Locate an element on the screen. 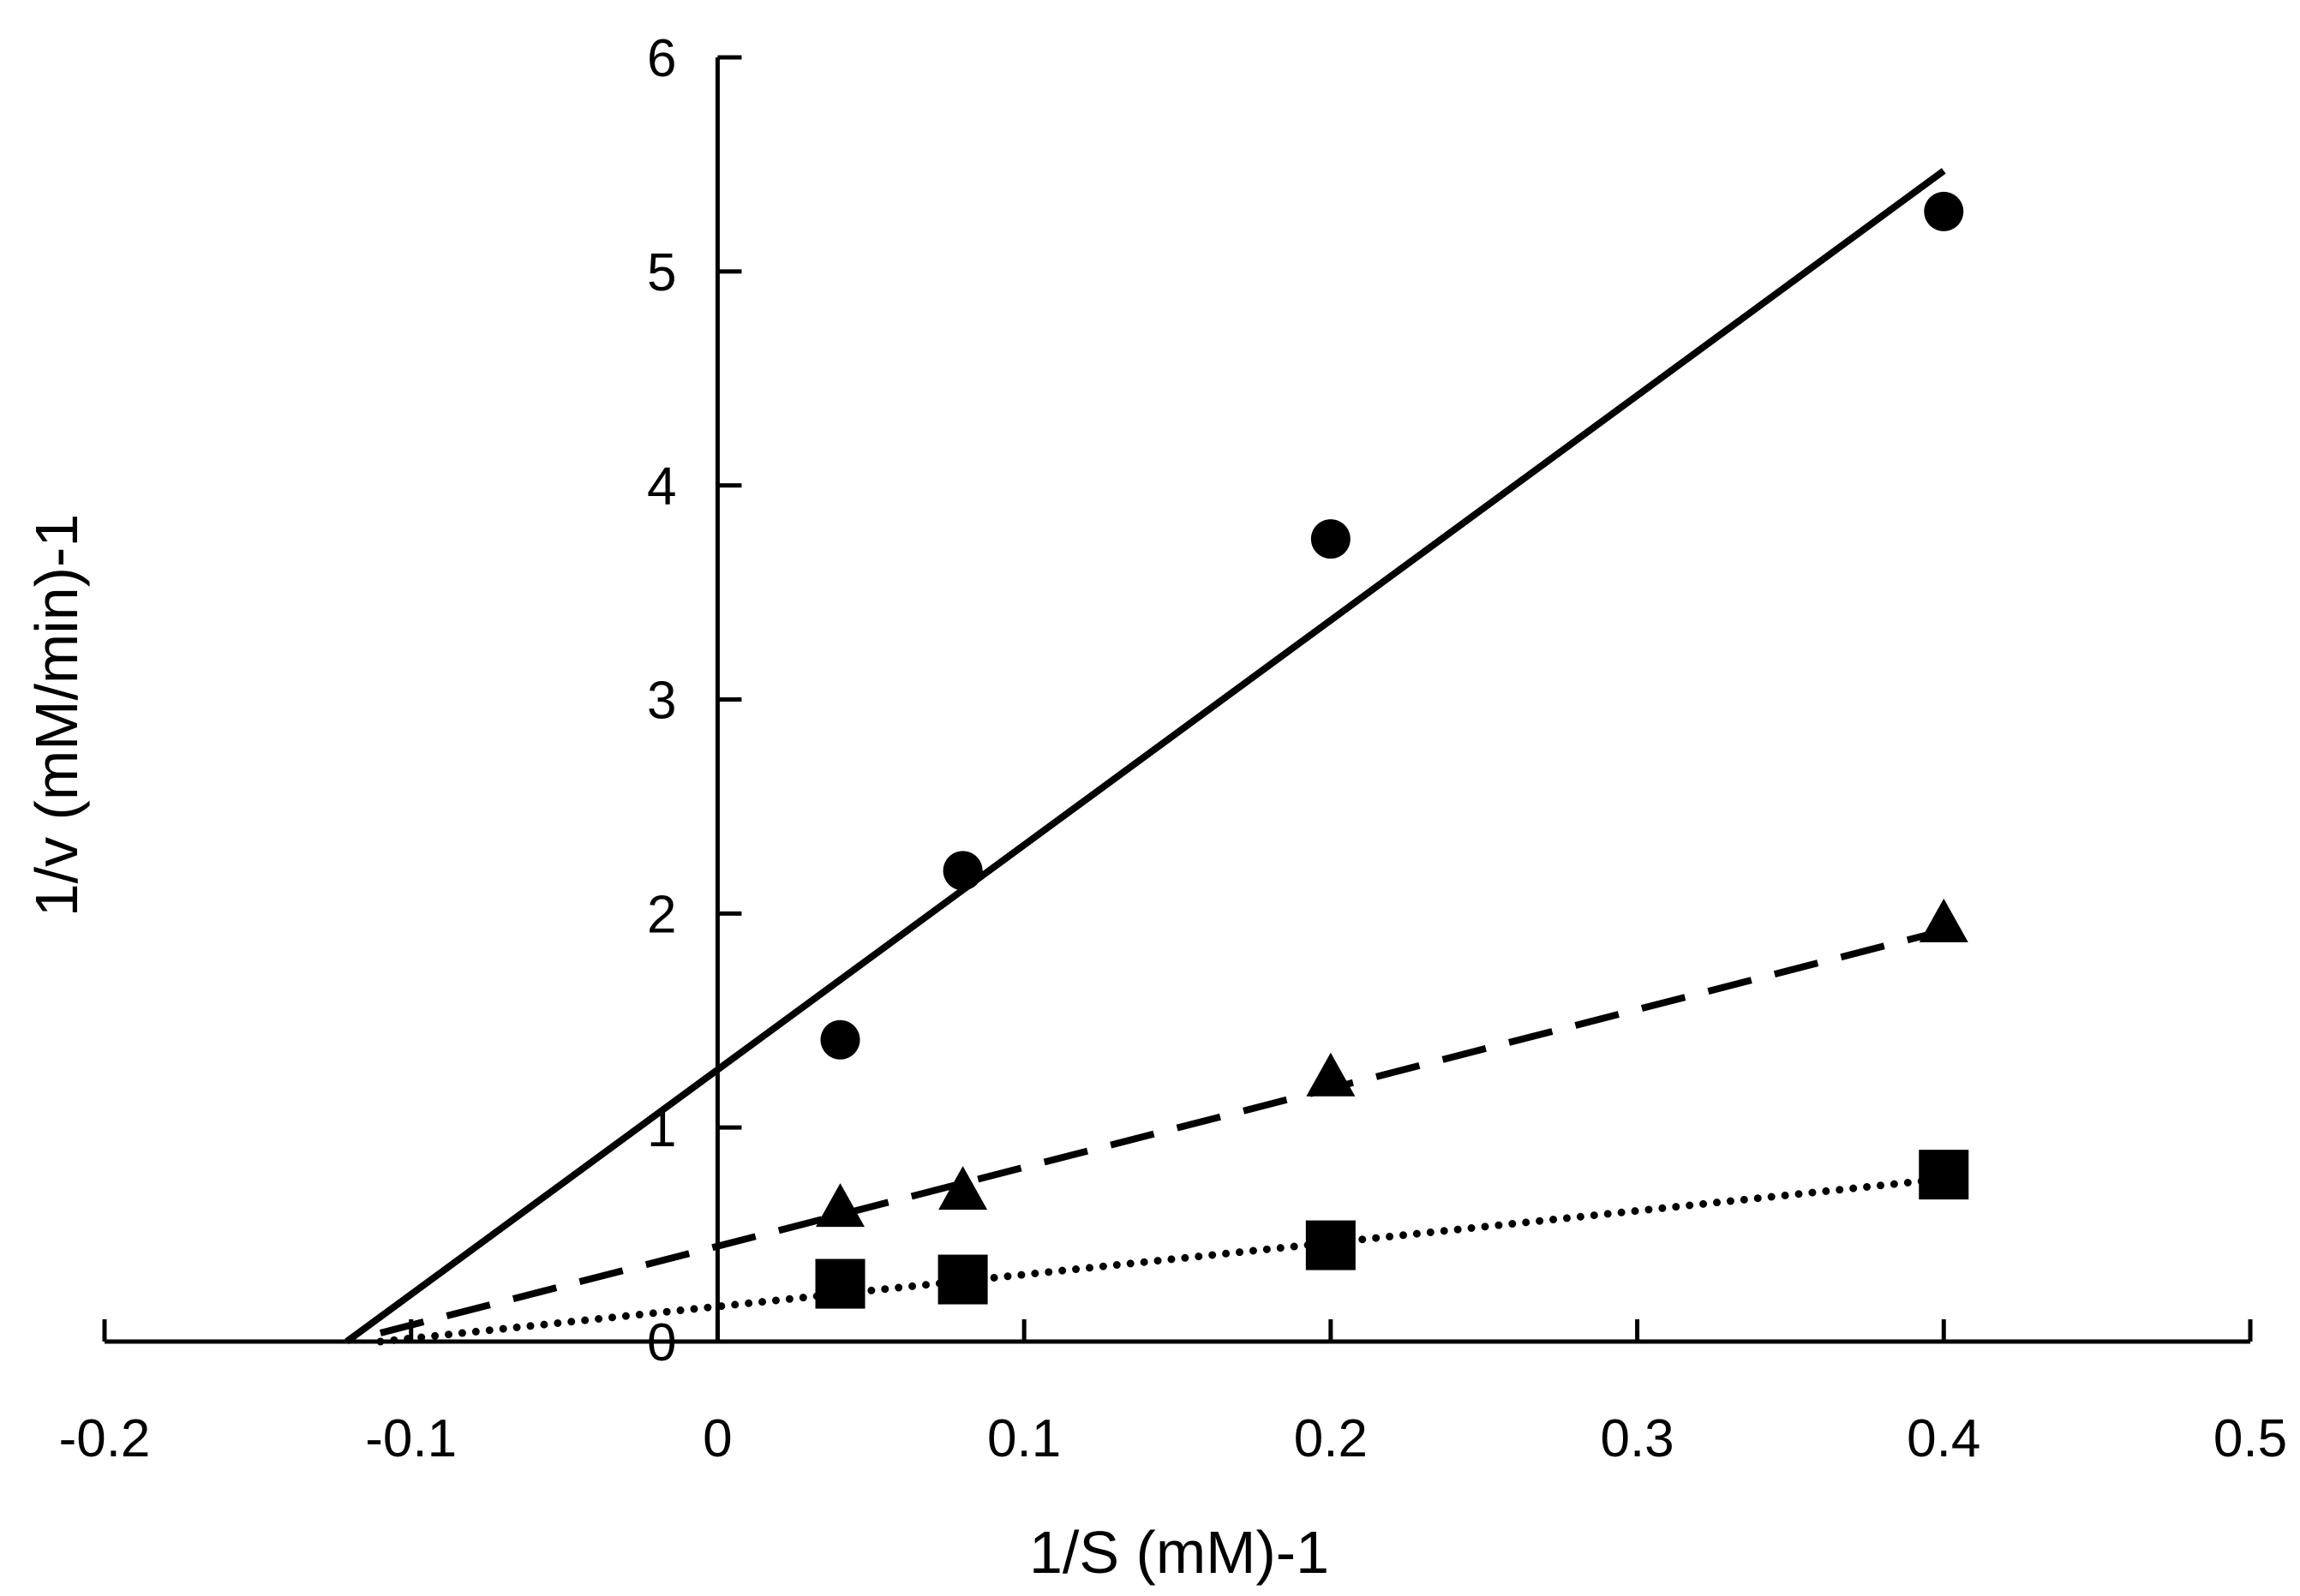 This screenshot has width=2300, height=1596. y-tick-label: 3 is located at coordinates (661, 702).